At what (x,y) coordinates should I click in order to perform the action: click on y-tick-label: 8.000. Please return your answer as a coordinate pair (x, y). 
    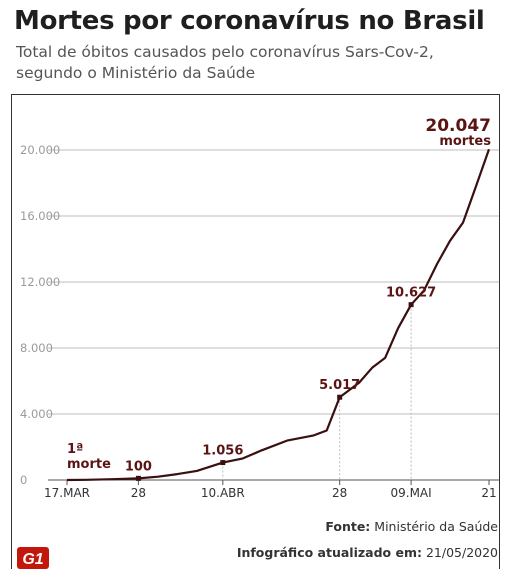
    Looking at the image, I should click on (36, 348).